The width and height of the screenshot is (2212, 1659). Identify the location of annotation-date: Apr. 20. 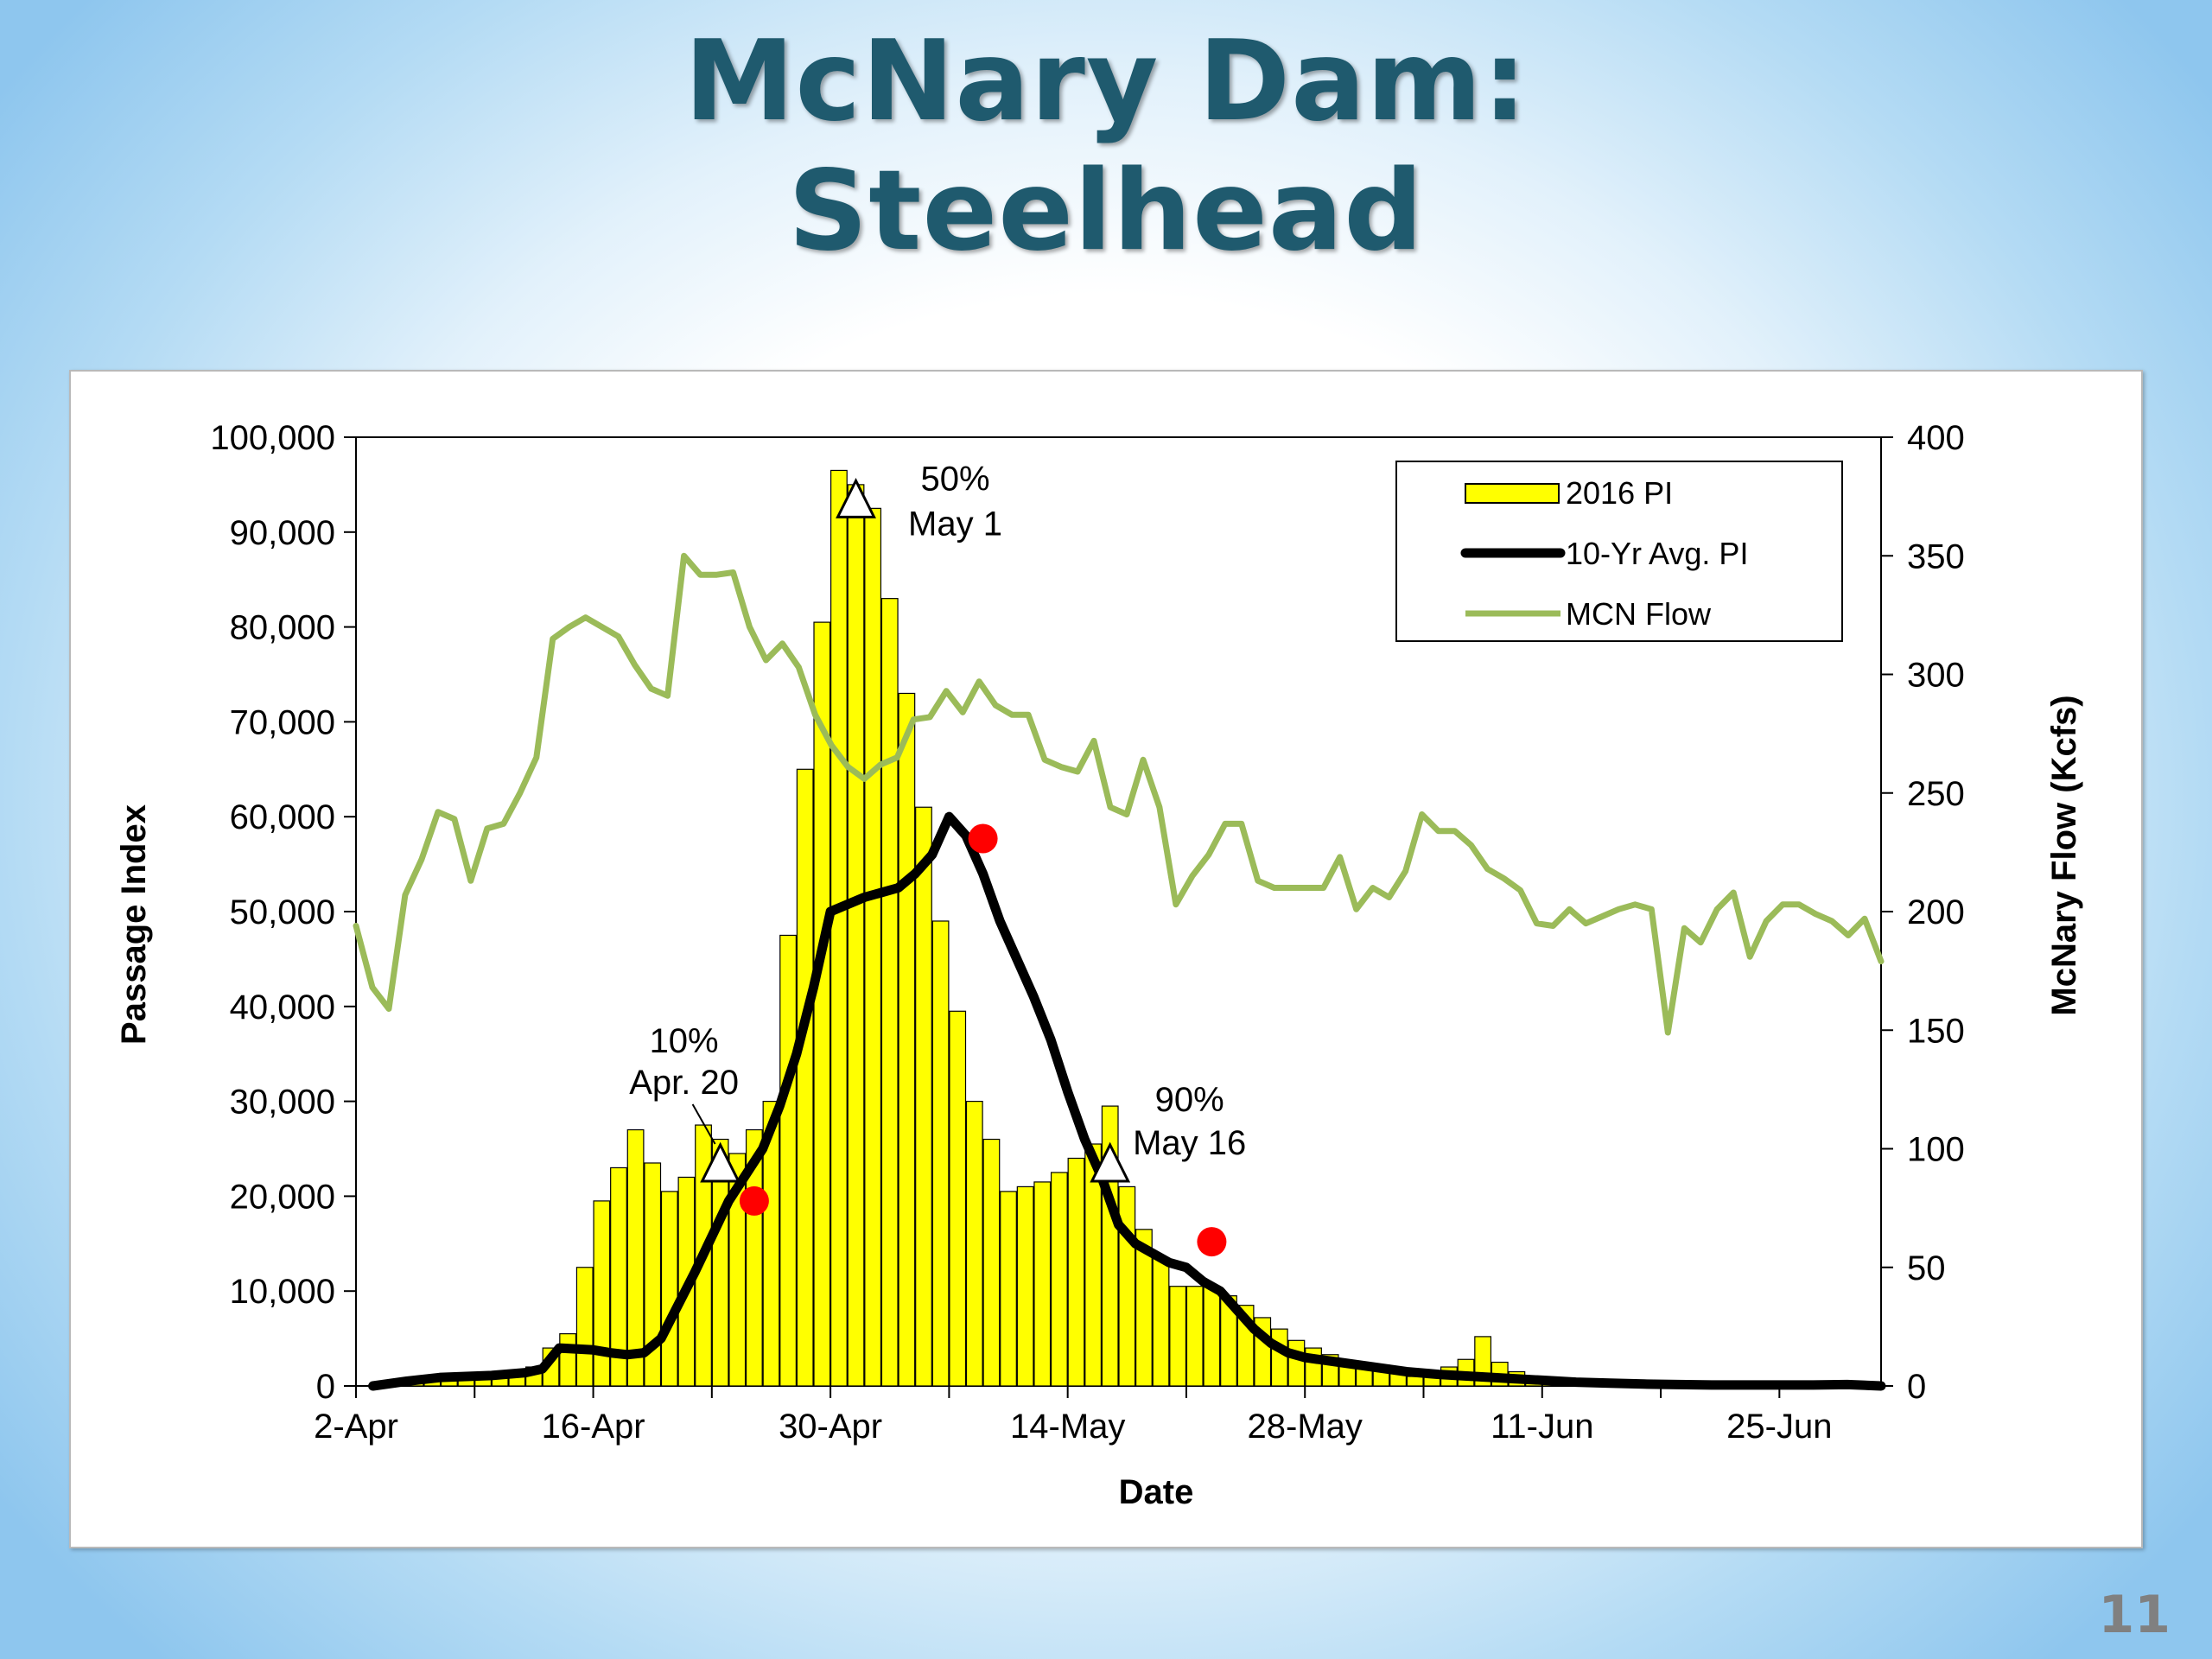
(684, 1083).